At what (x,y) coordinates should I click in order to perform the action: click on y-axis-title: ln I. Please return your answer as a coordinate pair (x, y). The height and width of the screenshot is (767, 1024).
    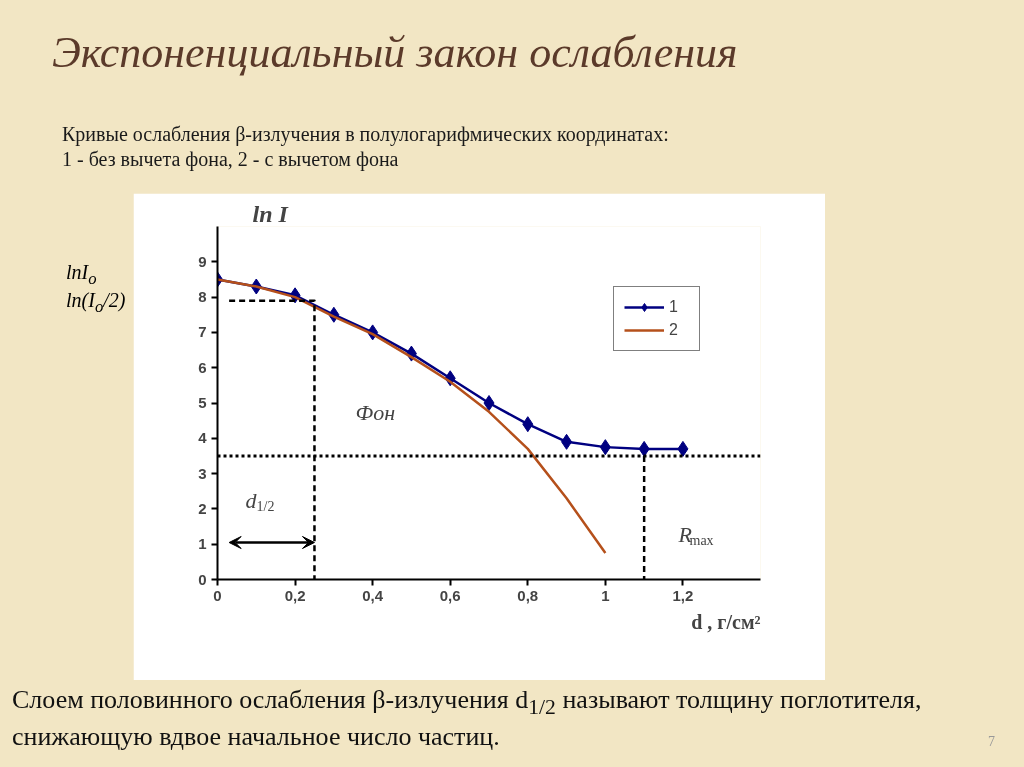
    Looking at the image, I should click on (271, 213).